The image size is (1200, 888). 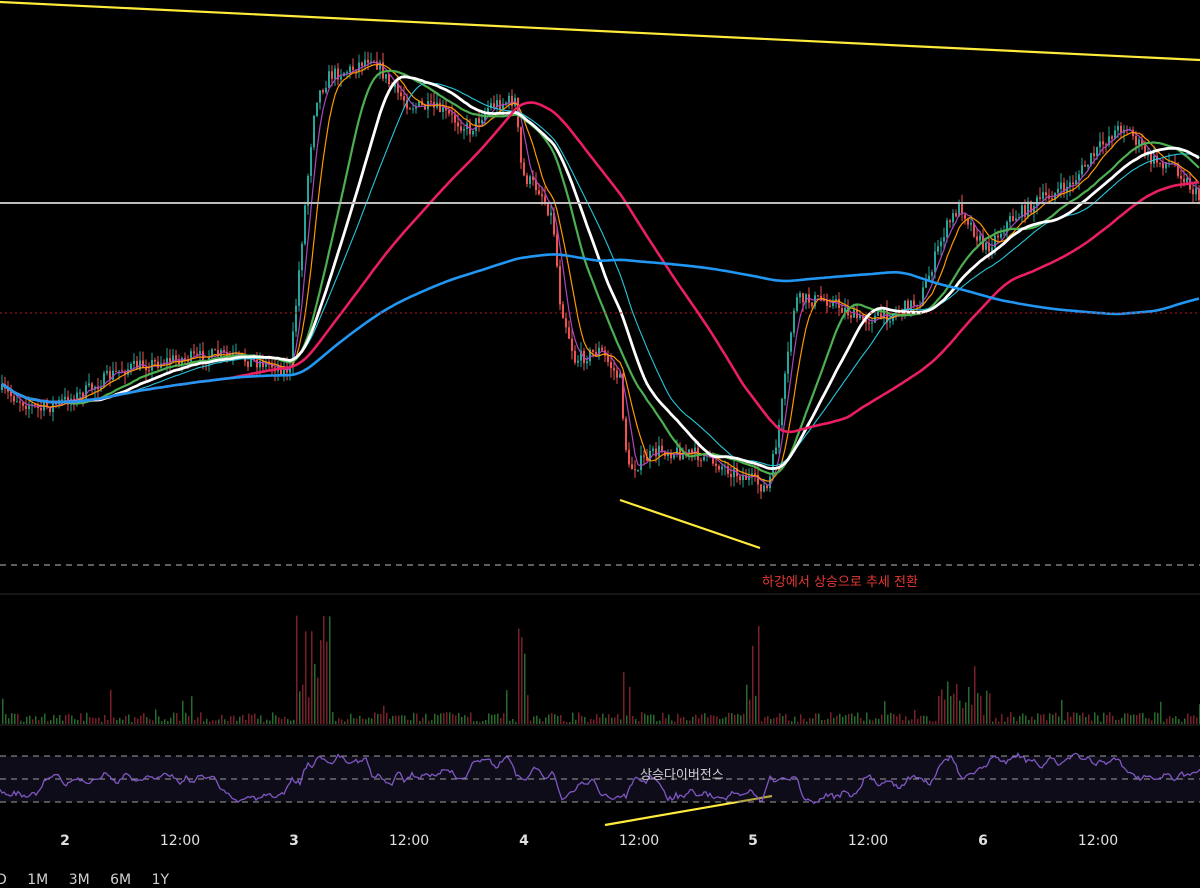 What do you see at coordinates (682, 775) in the screenshot?
I see `divergence-annotation: 상승다이버전스` at bounding box center [682, 775].